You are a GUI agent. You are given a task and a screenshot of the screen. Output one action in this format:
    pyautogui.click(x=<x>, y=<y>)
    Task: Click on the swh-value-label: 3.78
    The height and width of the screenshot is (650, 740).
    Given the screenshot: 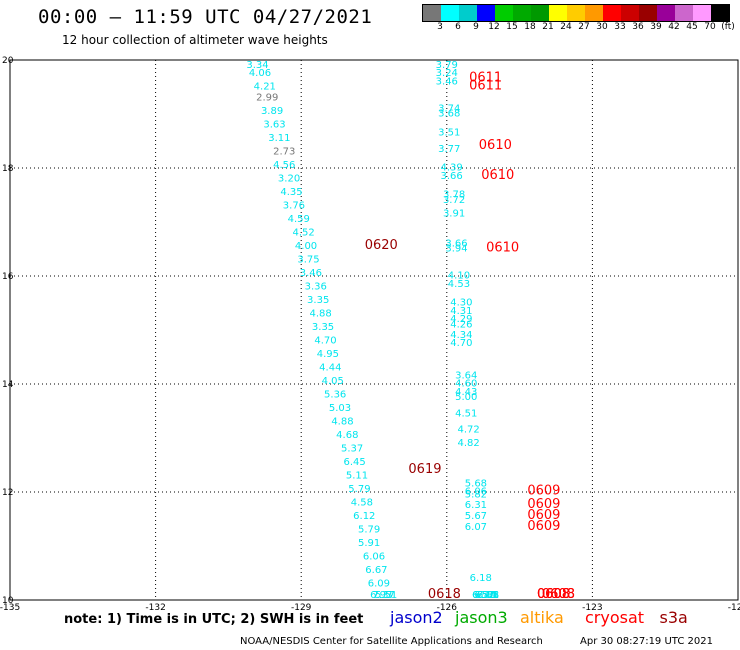 What is the action you would take?
    pyautogui.click(x=454, y=195)
    